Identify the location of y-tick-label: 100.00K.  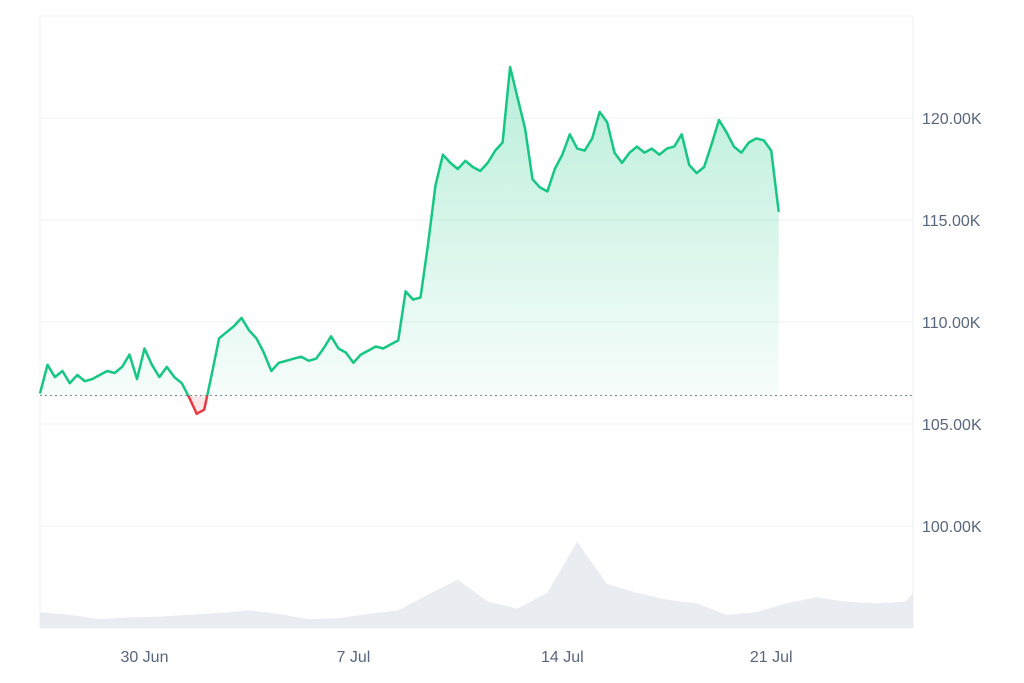
(952, 527).